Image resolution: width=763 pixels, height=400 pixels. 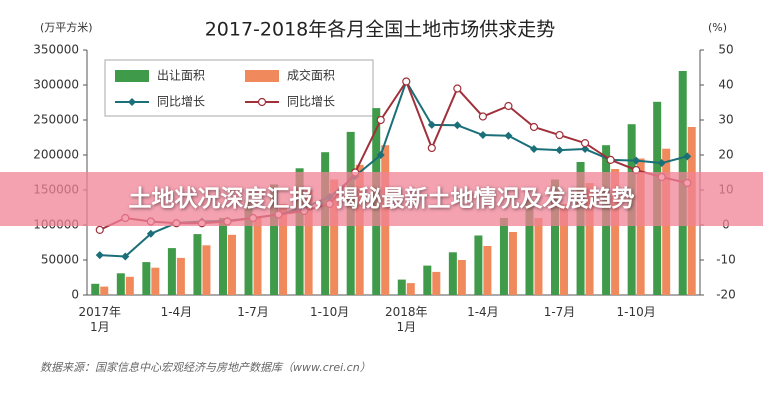 What do you see at coordinates (726, 260) in the screenshot?
I see `y2-tick-label: -10` at bounding box center [726, 260].